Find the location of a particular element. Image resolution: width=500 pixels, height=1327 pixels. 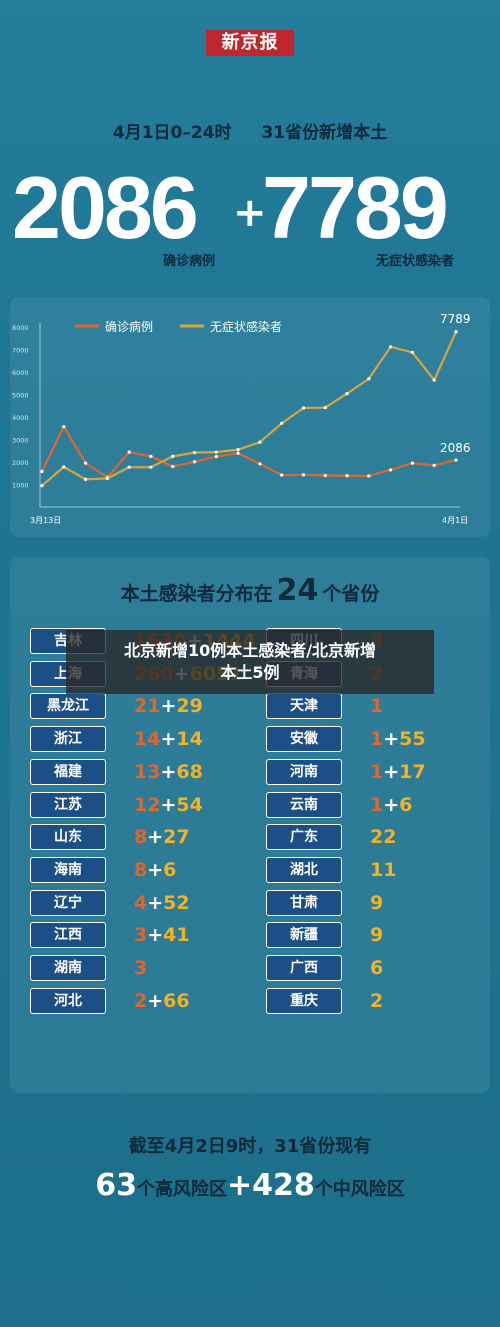

mid-risk-label: 个中风险区 is located at coordinates (359, 1189).